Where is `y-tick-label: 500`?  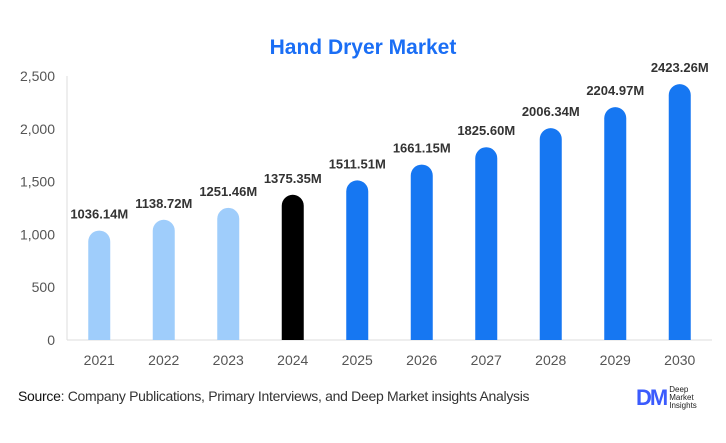
y-tick-label: 500 is located at coordinates (44, 287).